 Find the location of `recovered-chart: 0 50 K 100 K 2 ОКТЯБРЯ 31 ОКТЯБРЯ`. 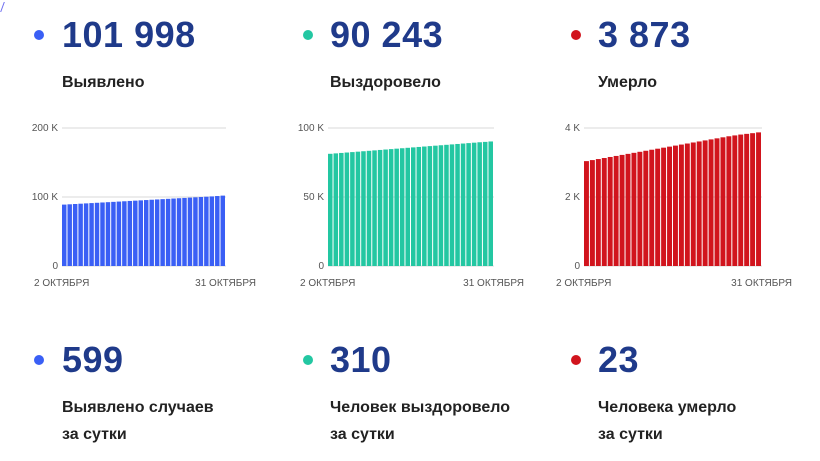

recovered-chart: 0 50 K 100 K 2 ОКТЯБРЯ 31 ОКТЯБРЯ is located at coordinates (411, 206).